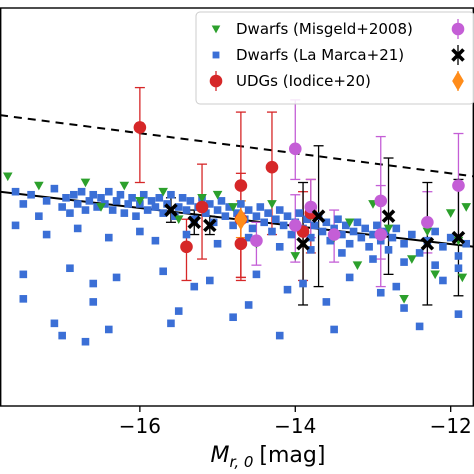 The height and width of the screenshot is (474, 474). What do you see at coordinates (295, 422) in the screenshot?
I see `x-axis-ticks: −16 −14 −12` at bounding box center [295, 422].